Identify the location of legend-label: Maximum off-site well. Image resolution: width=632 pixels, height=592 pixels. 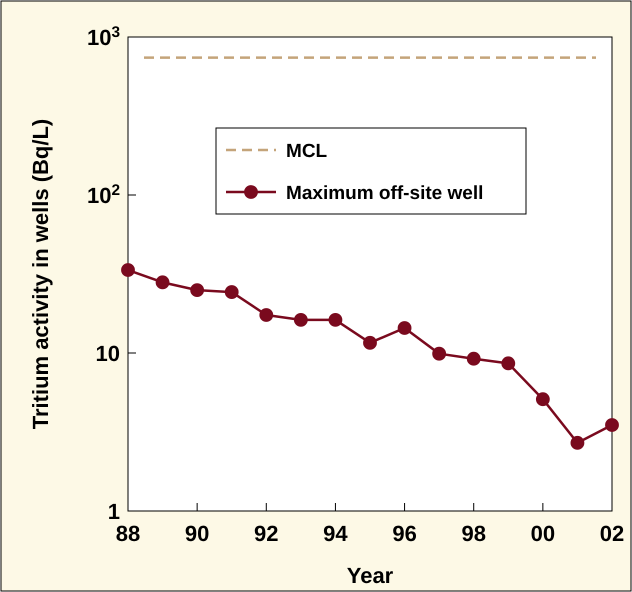
(385, 193).